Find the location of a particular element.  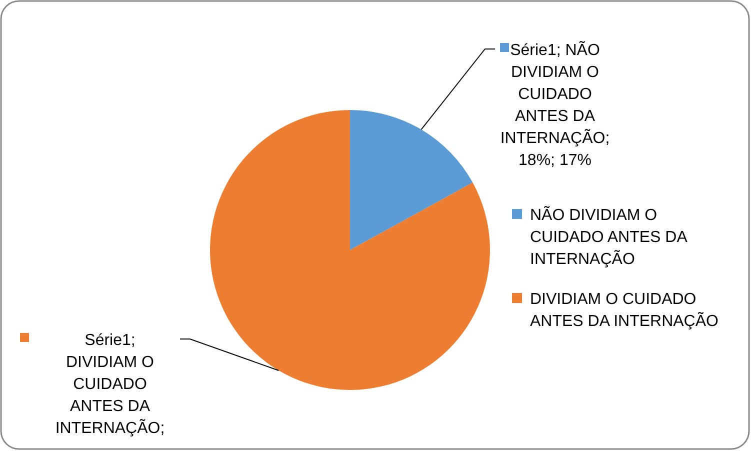

pie-slice is located at coordinates (411, 180).